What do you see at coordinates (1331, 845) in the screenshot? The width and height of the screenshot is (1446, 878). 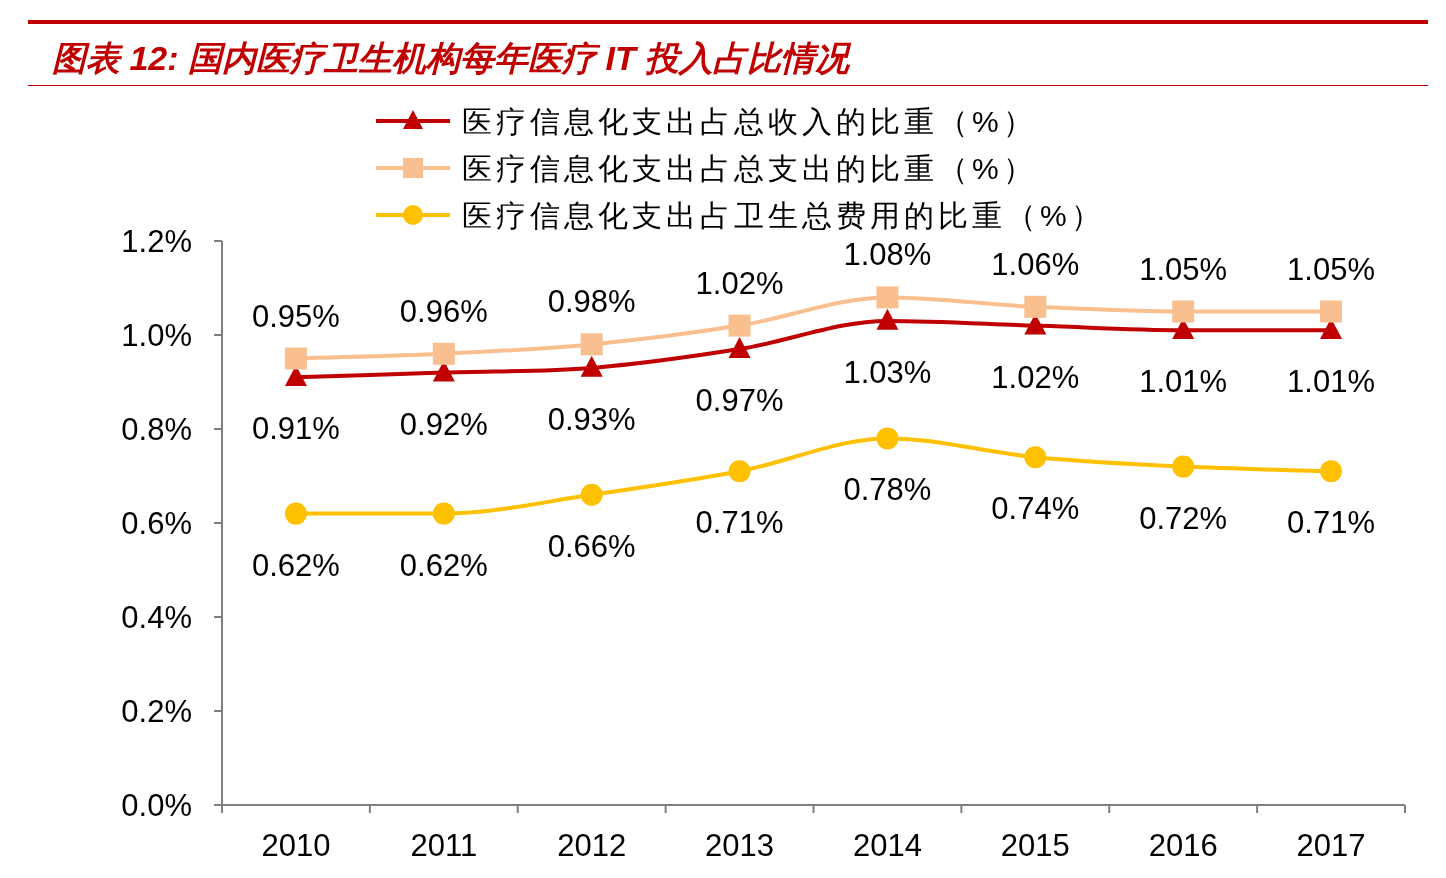 I see `x-tick-label: 2017` at bounding box center [1331, 845].